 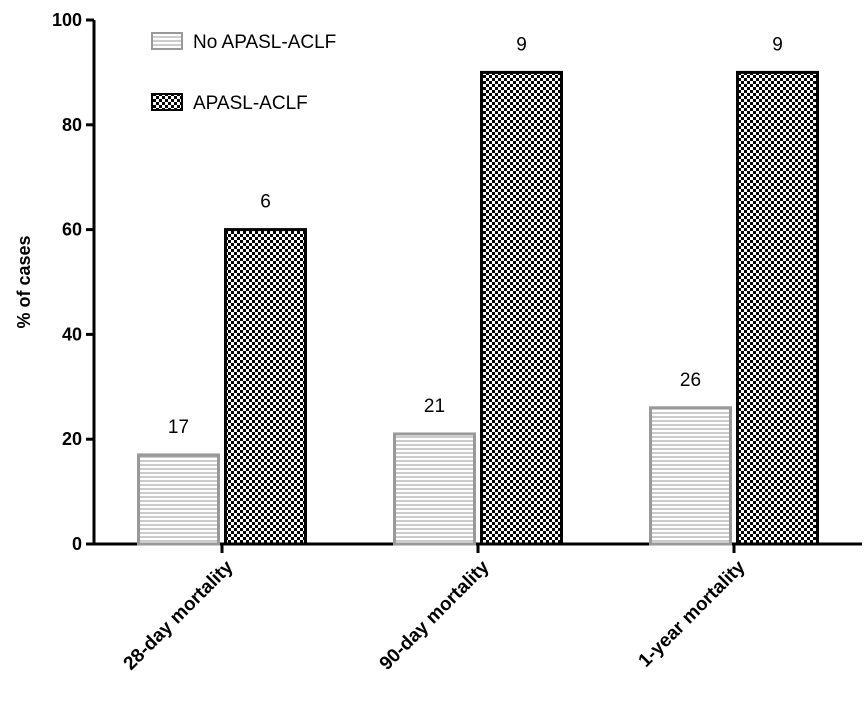 What do you see at coordinates (692, 613) in the screenshot?
I see `x-category-label: 1-year mortality` at bounding box center [692, 613].